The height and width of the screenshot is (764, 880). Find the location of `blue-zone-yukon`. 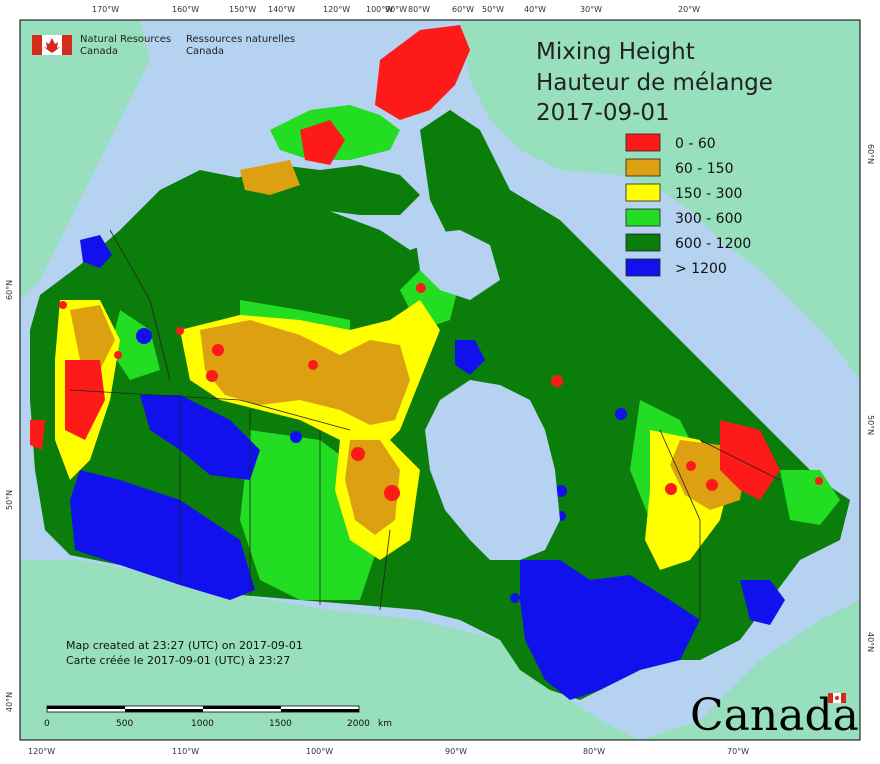

blue-zone-yukon is located at coordinates (96, 251).